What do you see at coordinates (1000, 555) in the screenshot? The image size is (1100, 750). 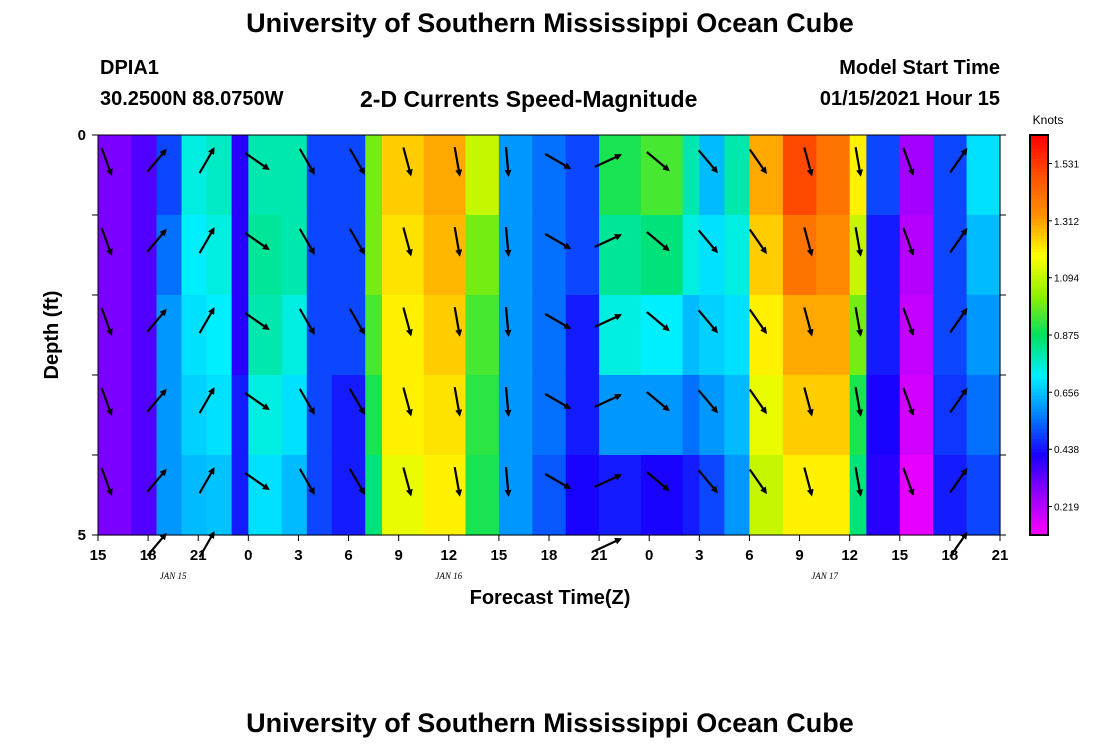 I see `x-tick-label: 21` at bounding box center [1000, 555].